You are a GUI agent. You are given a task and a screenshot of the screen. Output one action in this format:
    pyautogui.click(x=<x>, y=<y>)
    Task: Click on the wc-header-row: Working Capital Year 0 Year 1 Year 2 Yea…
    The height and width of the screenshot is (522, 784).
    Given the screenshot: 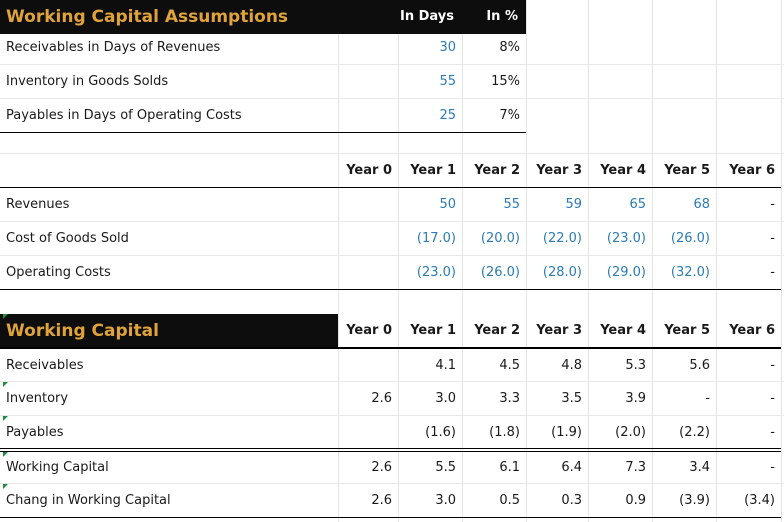 What is the action you would take?
    pyautogui.click(x=392, y=331)
    